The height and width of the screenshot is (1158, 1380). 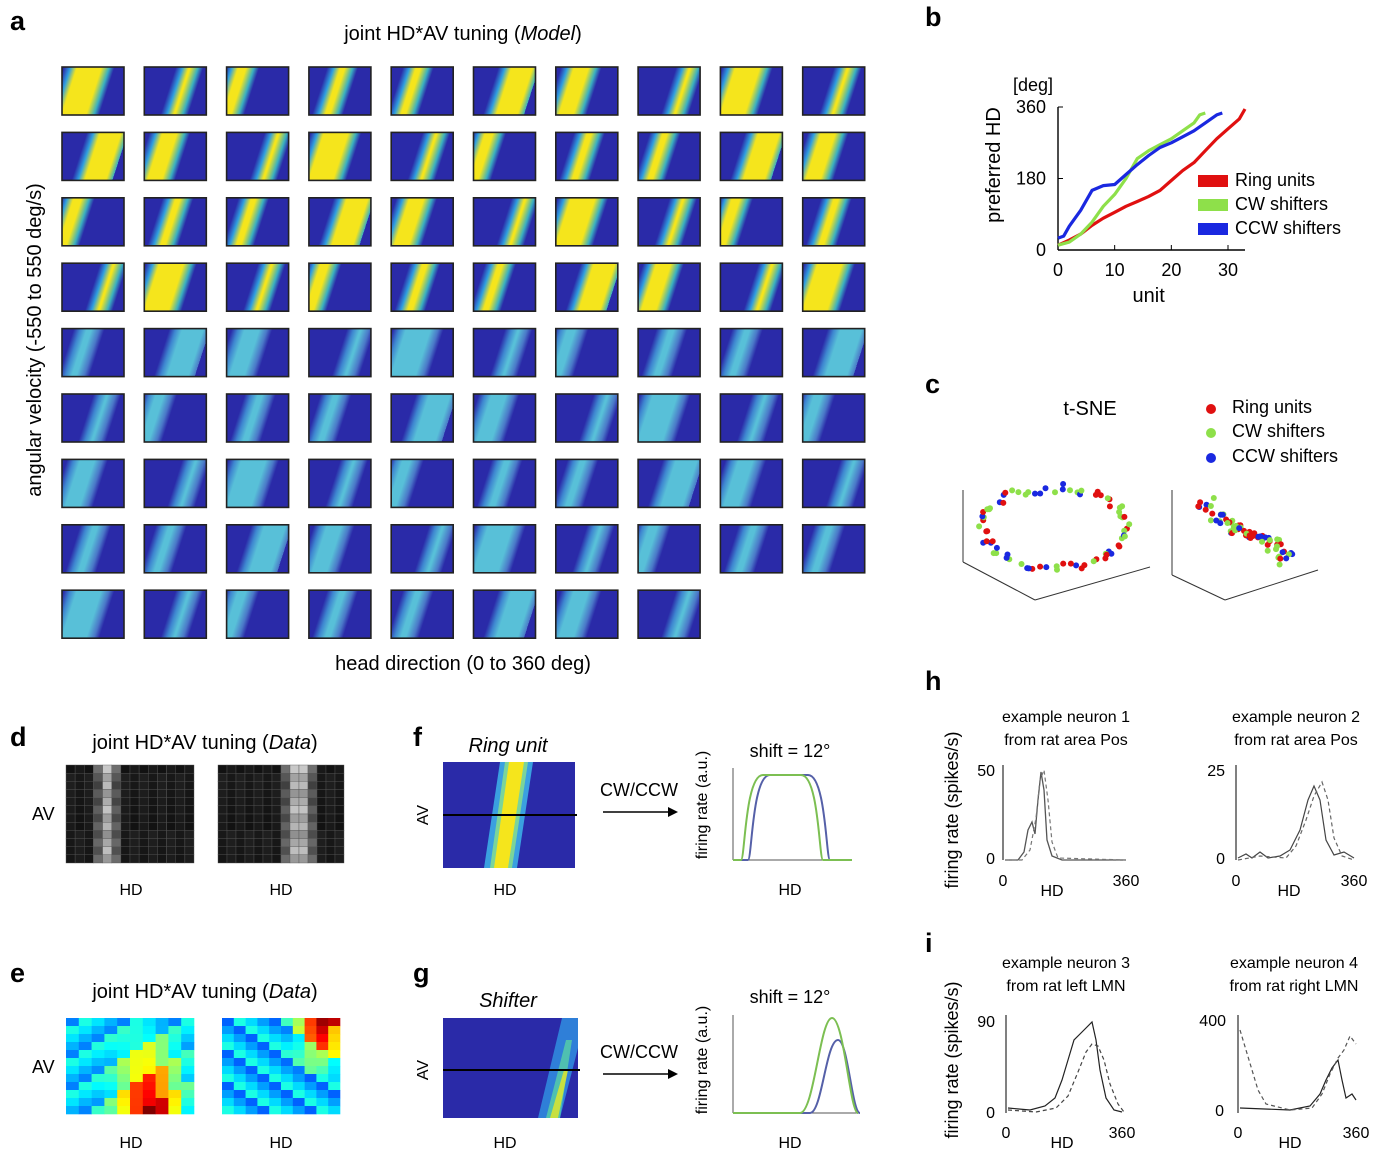 I want to click on neuron-1-trace-ccw, so click(x=1066, y=814).